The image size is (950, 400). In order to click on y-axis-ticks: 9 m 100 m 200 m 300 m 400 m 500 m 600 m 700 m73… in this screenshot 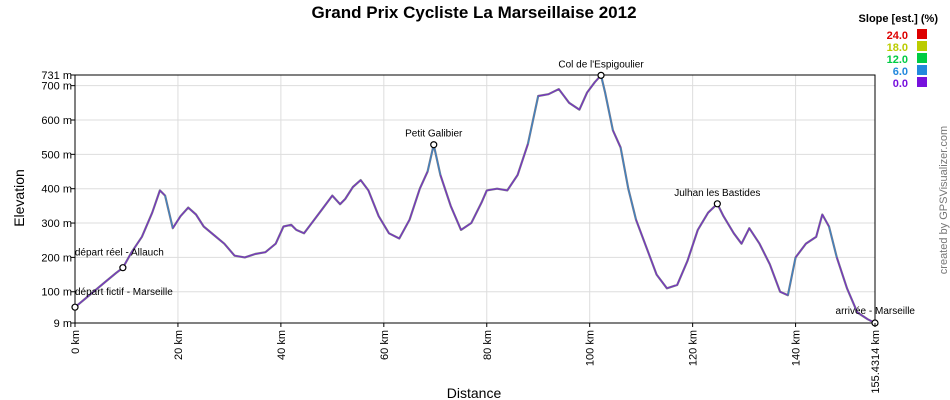, I will do `click(58, 200)`.